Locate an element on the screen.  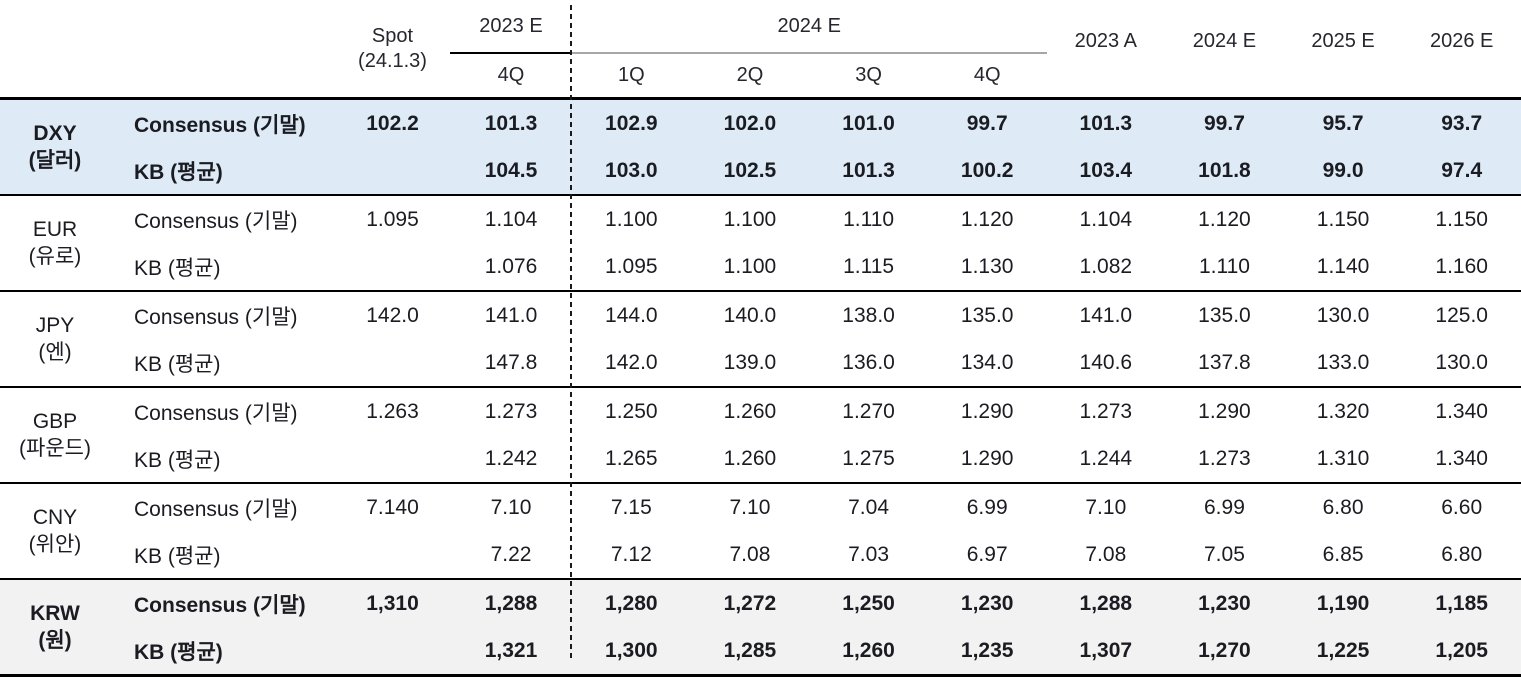
value-cell: 135.0 is located at coordinates (987, 314).